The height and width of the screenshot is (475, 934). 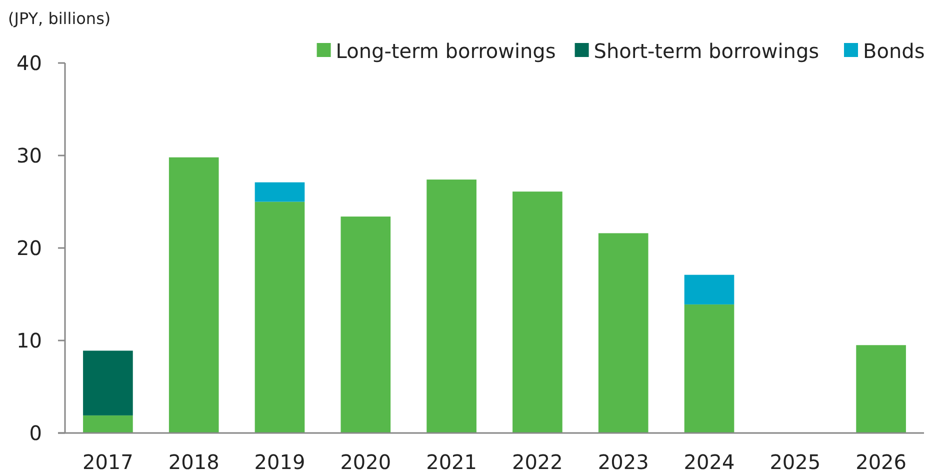 I want to click on legend-label: Short-term borrowings, so click(x=707, y=51).